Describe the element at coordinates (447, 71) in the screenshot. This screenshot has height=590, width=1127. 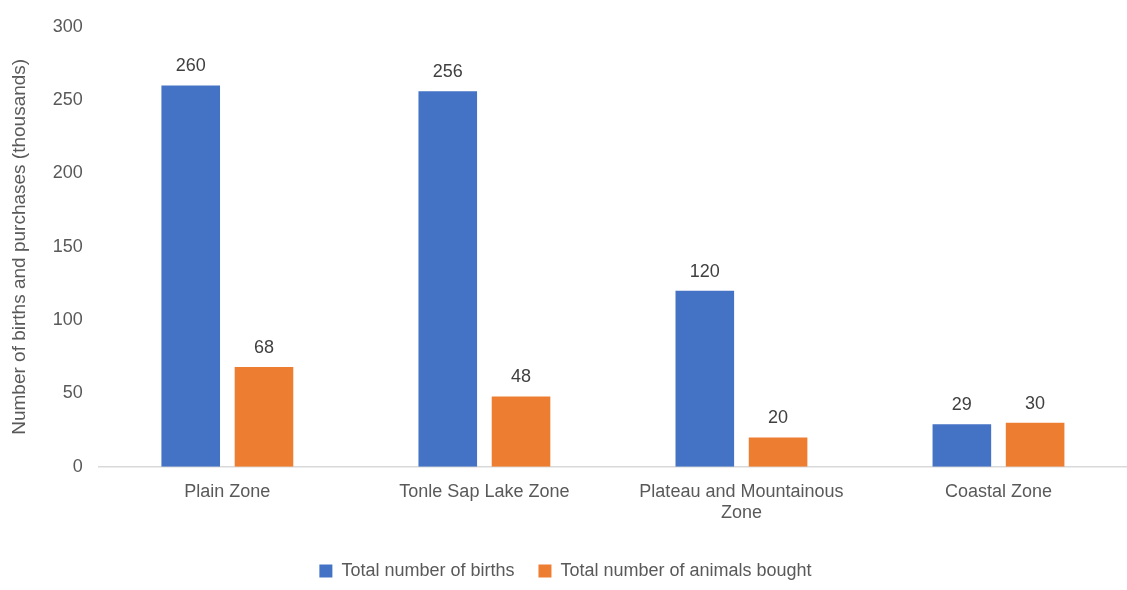
I see `data-label: 256` at that location.